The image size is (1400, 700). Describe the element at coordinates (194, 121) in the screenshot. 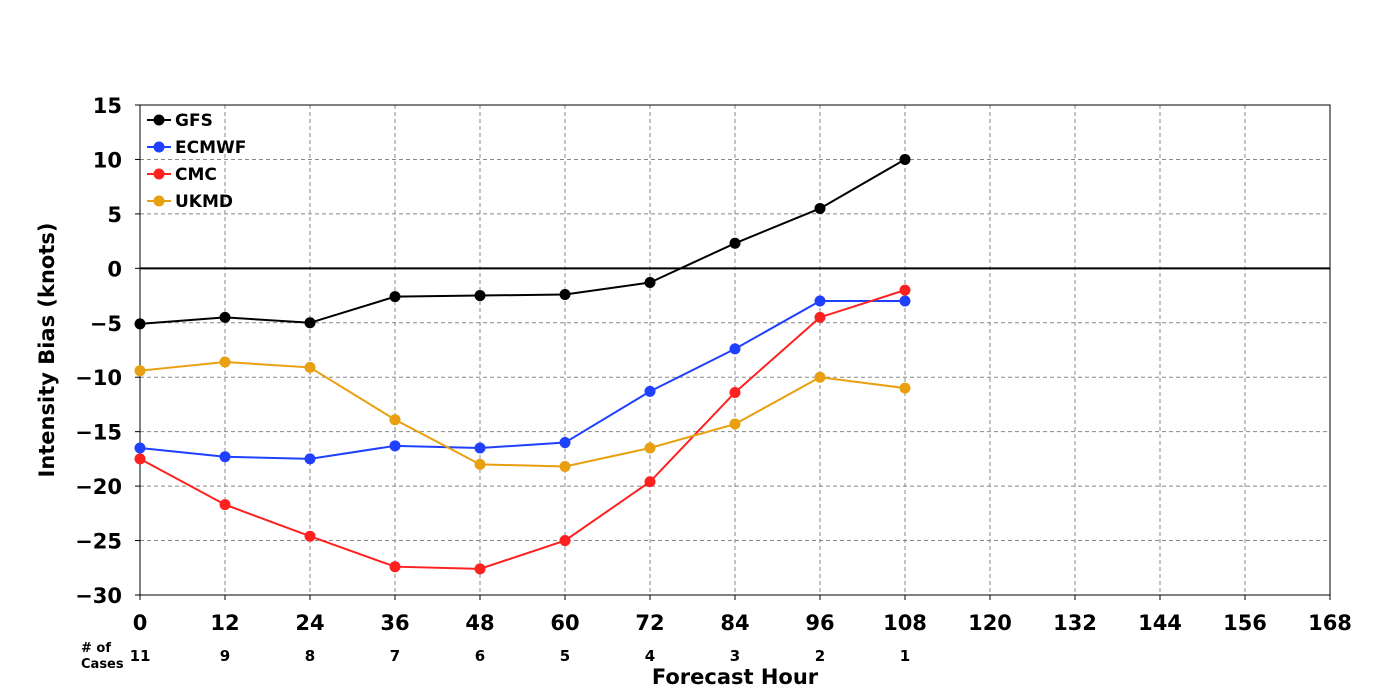

I see `legend-label-gfs: GFS` at that location.